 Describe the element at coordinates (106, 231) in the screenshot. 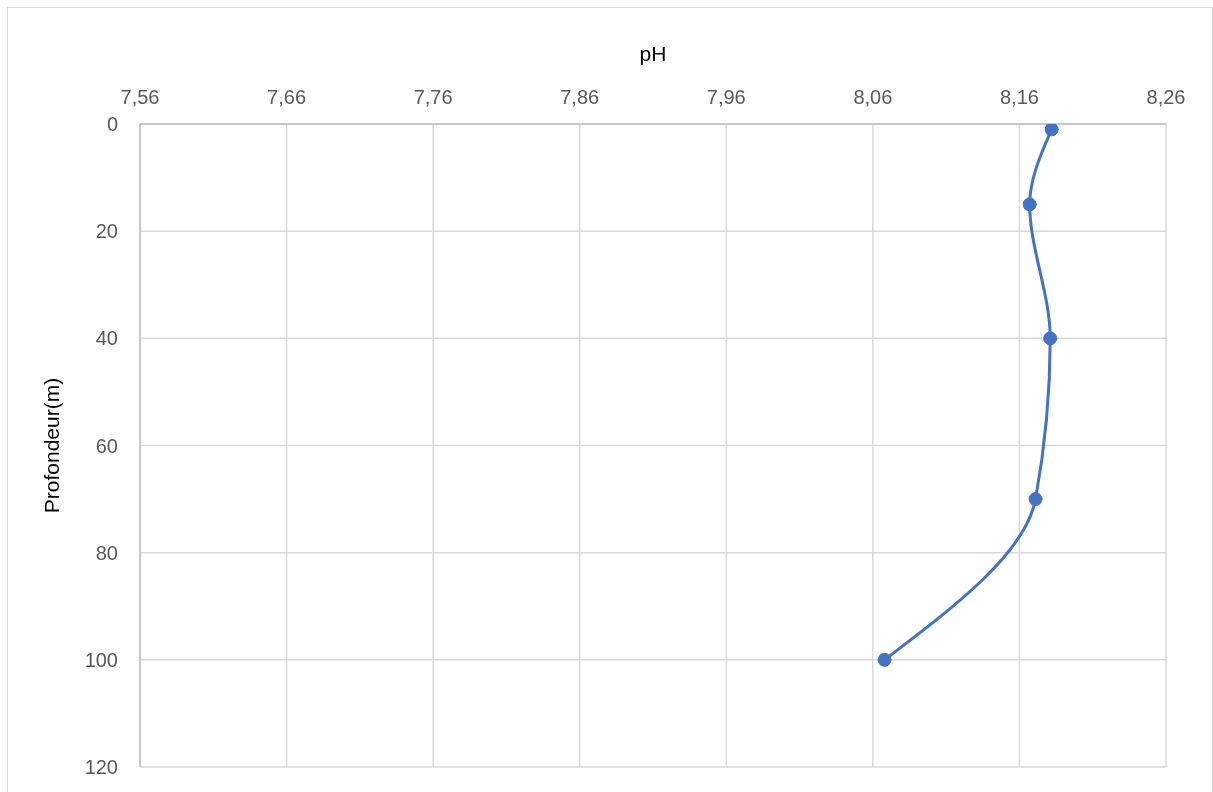

I see `y-tick-label: 20` at that location.